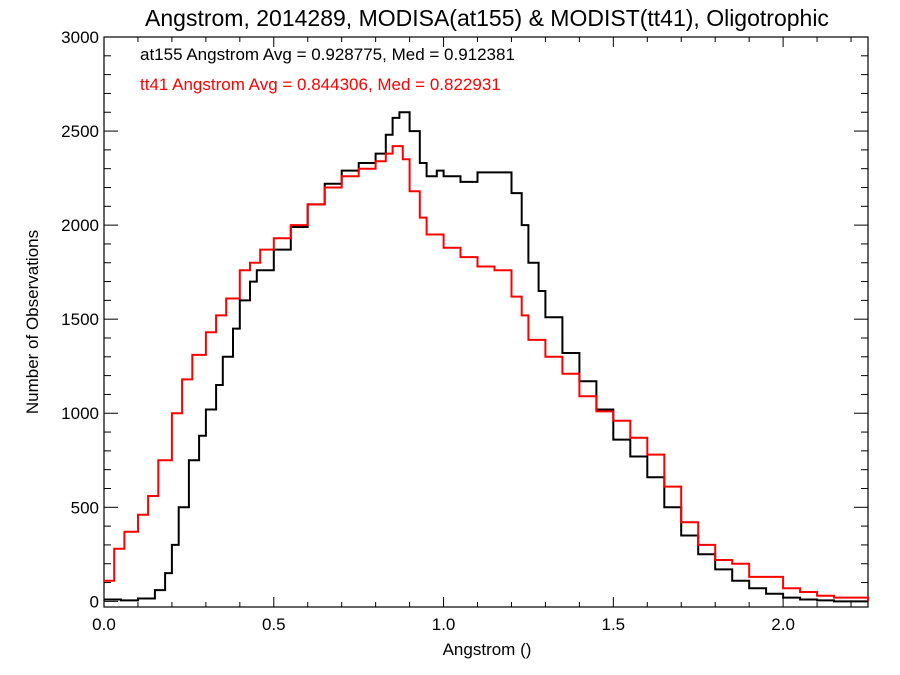 This screenshot has width=900, height=675. Describe the element at coordinates (783, 624) in the screenshot. I see `x-tick-label: 2.0` at that location.